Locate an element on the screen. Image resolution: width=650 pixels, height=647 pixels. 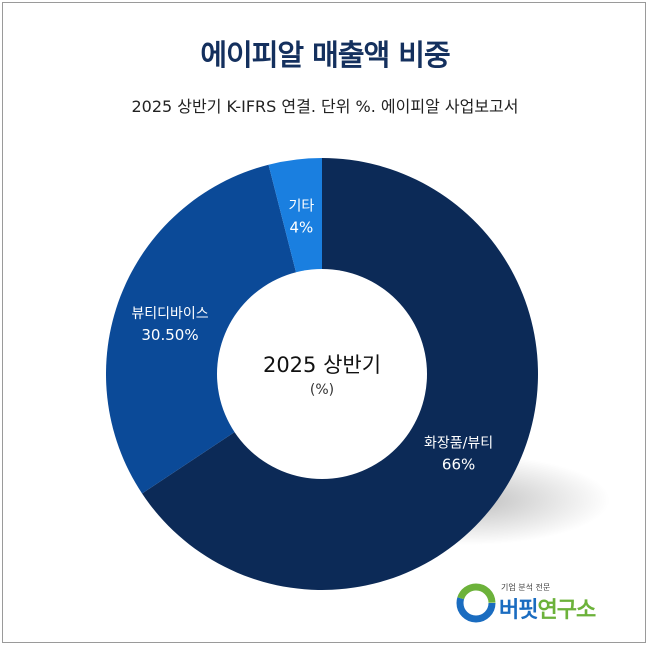
slice-value-label: 4% is located at coordinates (302, 227).